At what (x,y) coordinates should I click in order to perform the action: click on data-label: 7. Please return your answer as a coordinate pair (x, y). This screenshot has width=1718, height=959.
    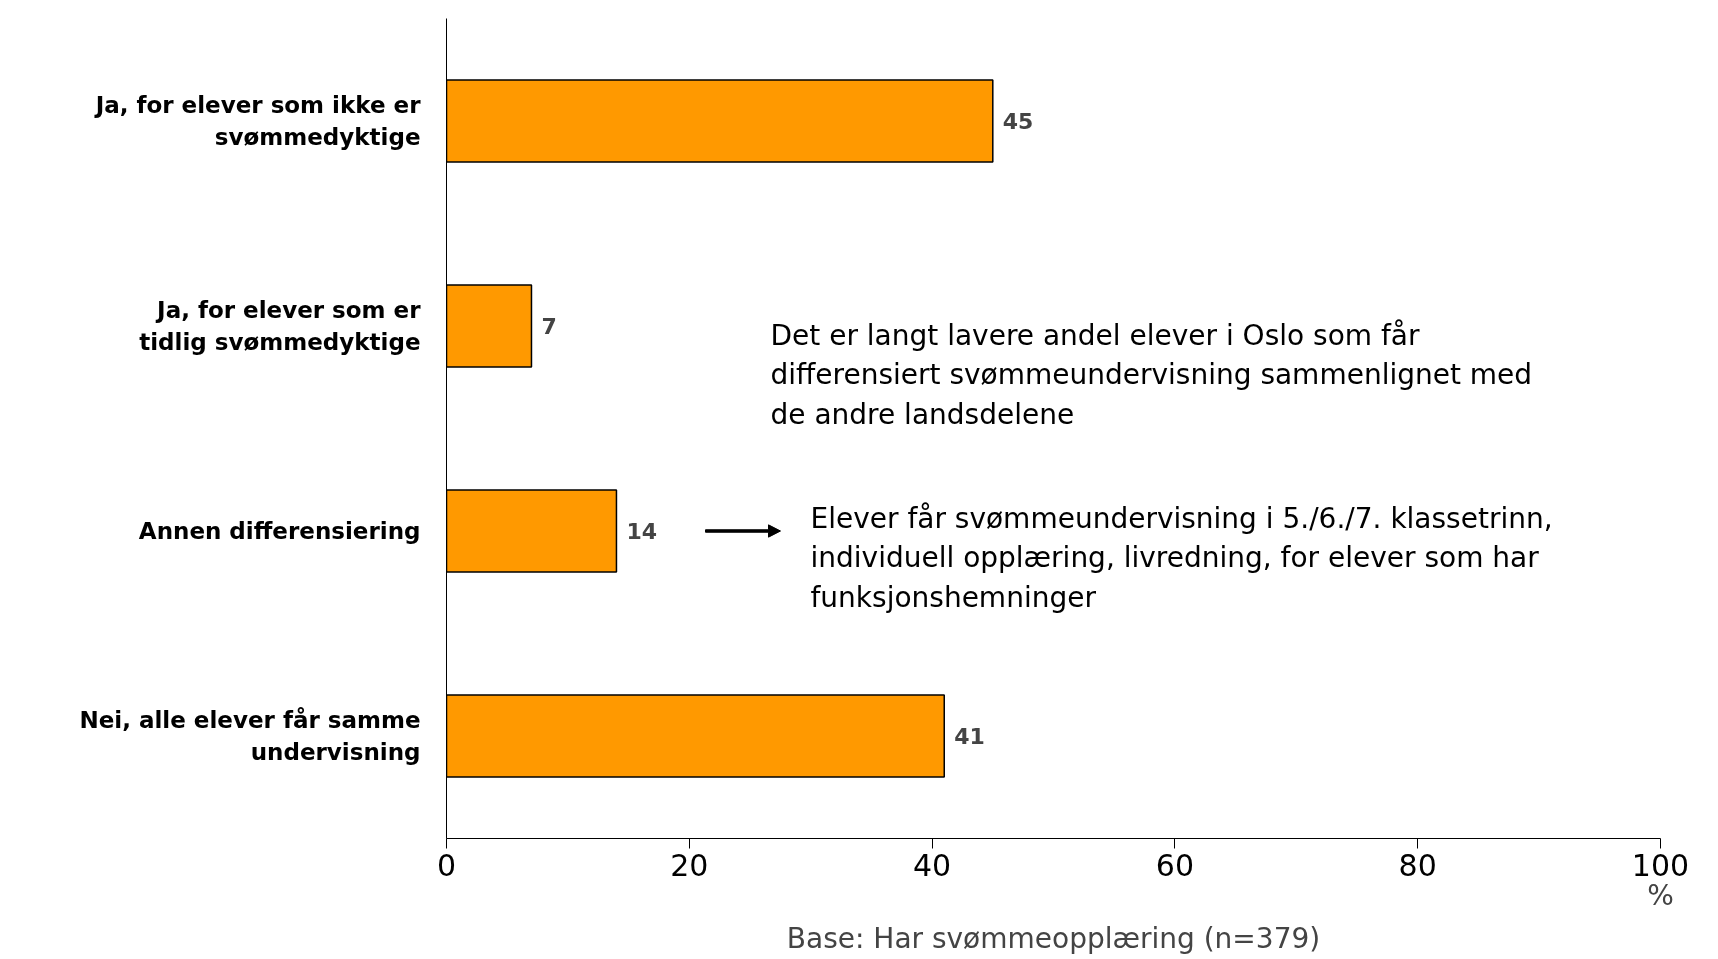
    Looking at the image, I should click on (549, 326).